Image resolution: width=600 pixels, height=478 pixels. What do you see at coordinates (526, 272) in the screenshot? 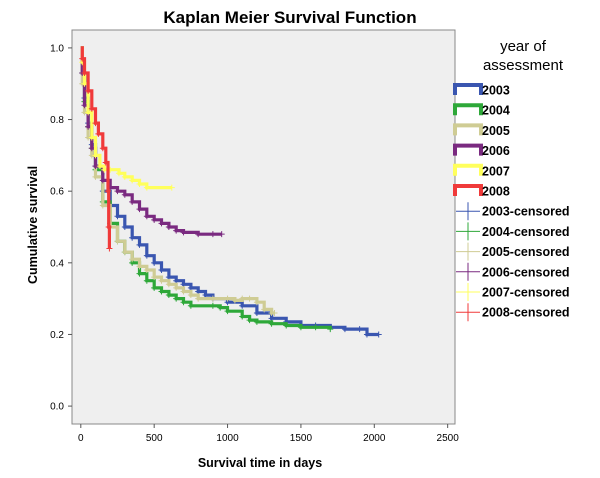
I see `legend-label: 2006-censored` at bounding box center [526, 272].